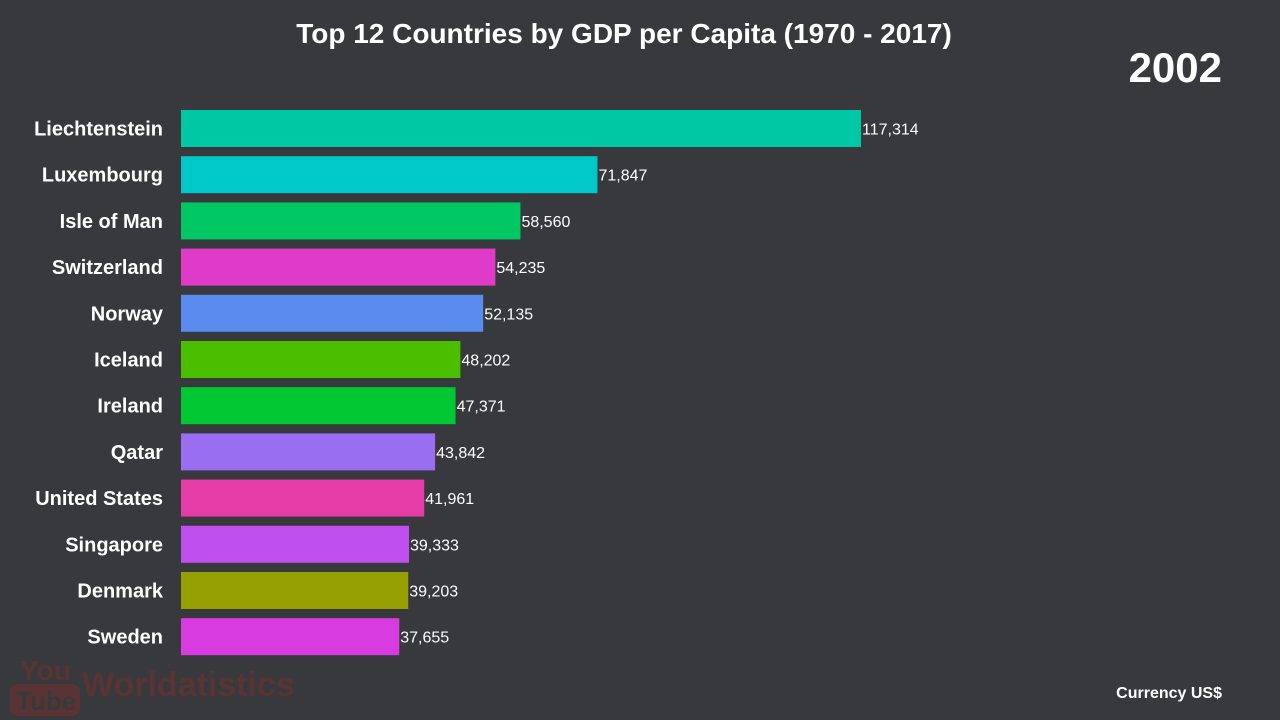 The height and width of the screenshot is (720, 1280). Describe the element at coordinates (128, 361) in the screenshot. I see `category-label: Iceland` at that location.